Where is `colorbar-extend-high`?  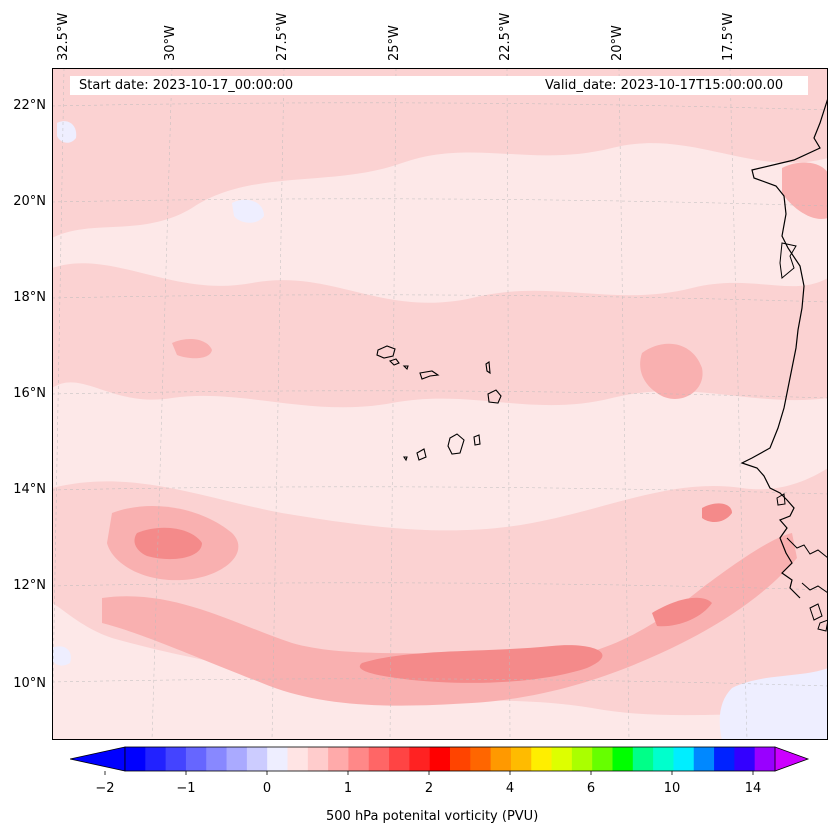 colorbar-extend-high is located at coordinates (792, 759).